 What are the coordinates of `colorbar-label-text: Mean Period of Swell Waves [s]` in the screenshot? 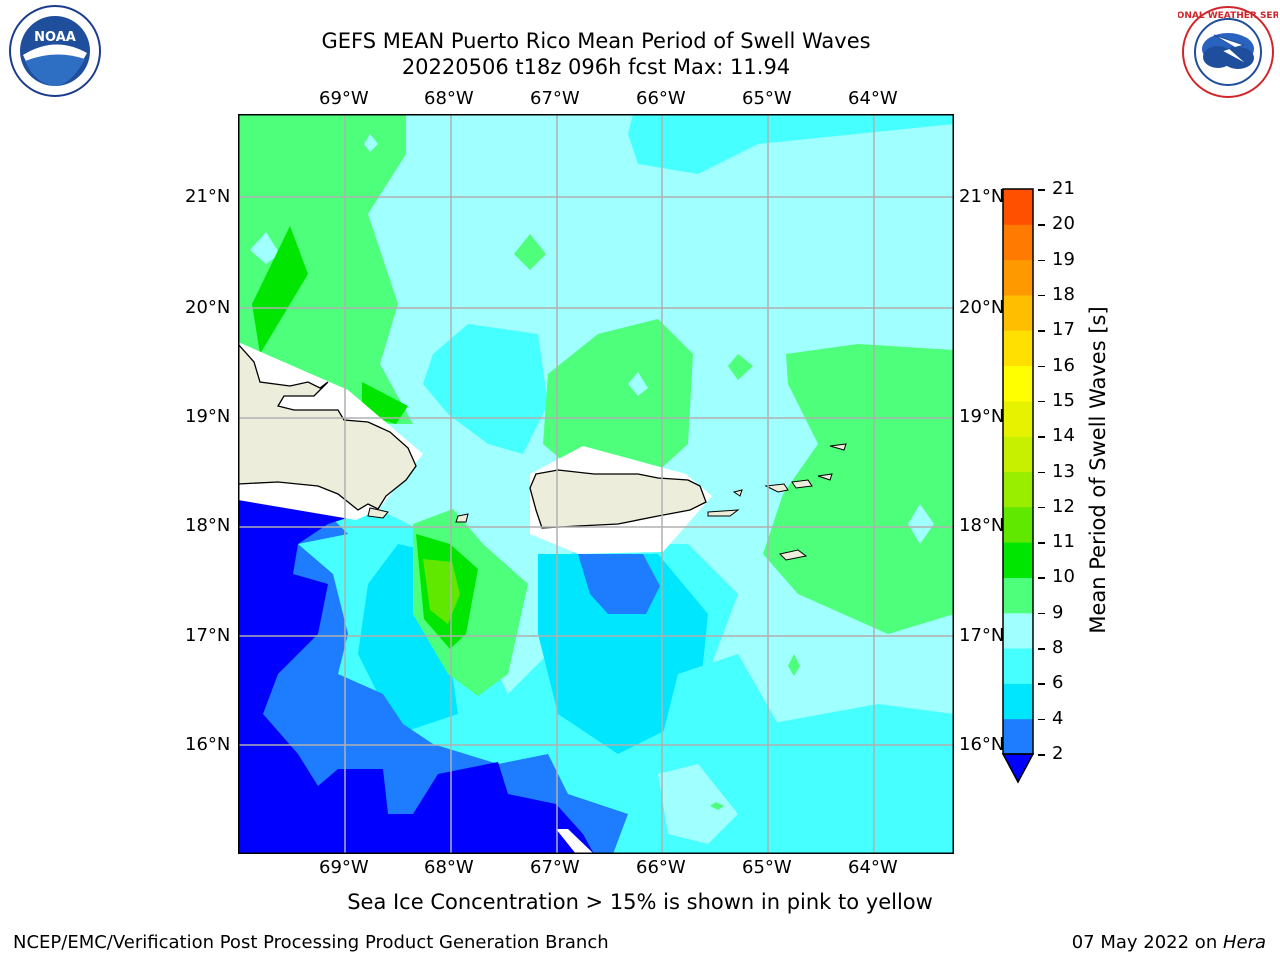 It's located at (1098, 470).